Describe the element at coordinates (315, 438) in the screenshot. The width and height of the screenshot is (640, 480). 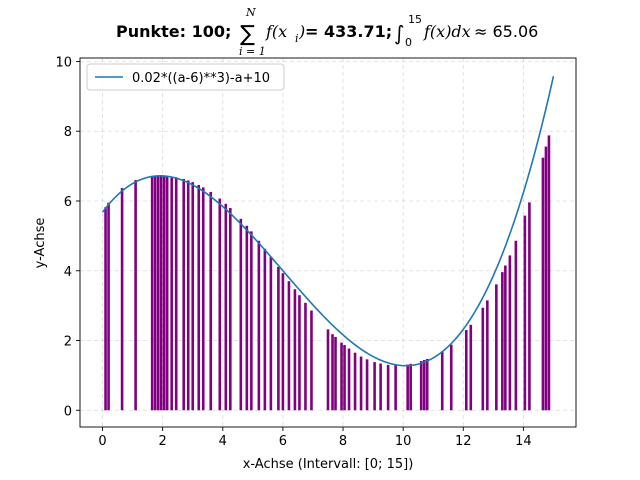
I see `x-axis-ticks: 0 2 4 6 8 10 12 14` at that location.